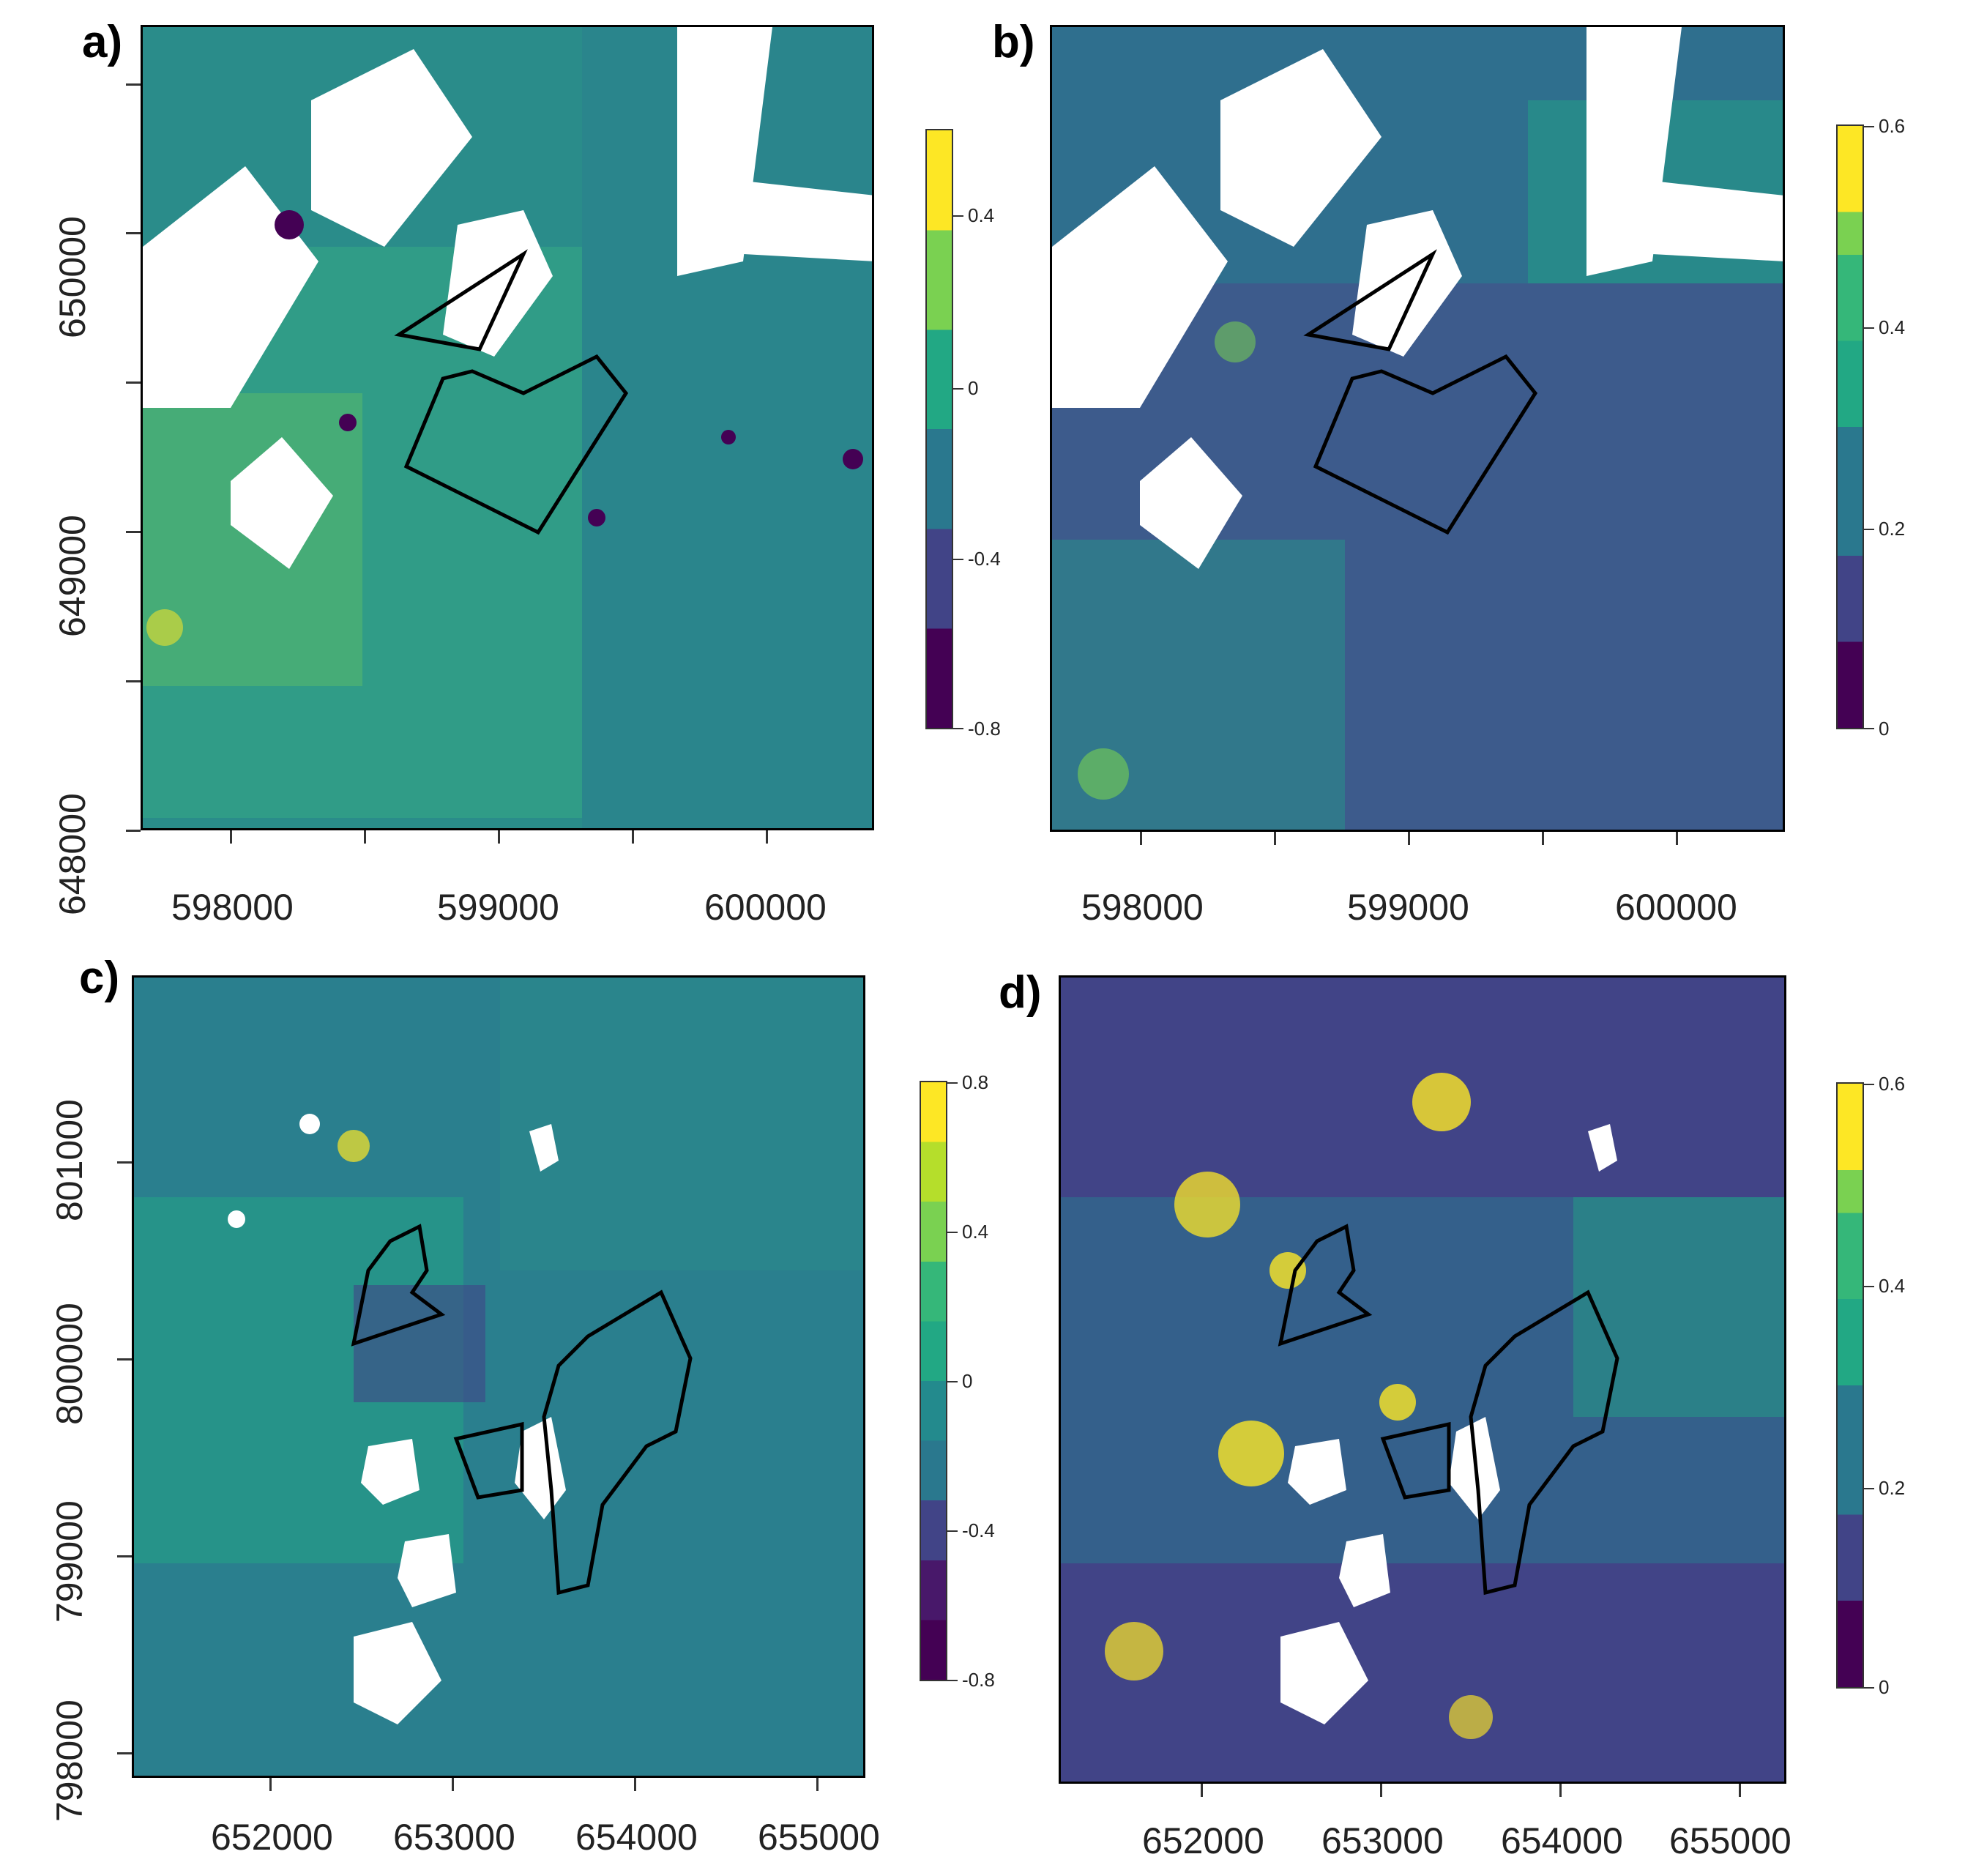 This screenshot has width=1965, height=1876. I want to click on y-tick-label: 649000, so click(72, 576).